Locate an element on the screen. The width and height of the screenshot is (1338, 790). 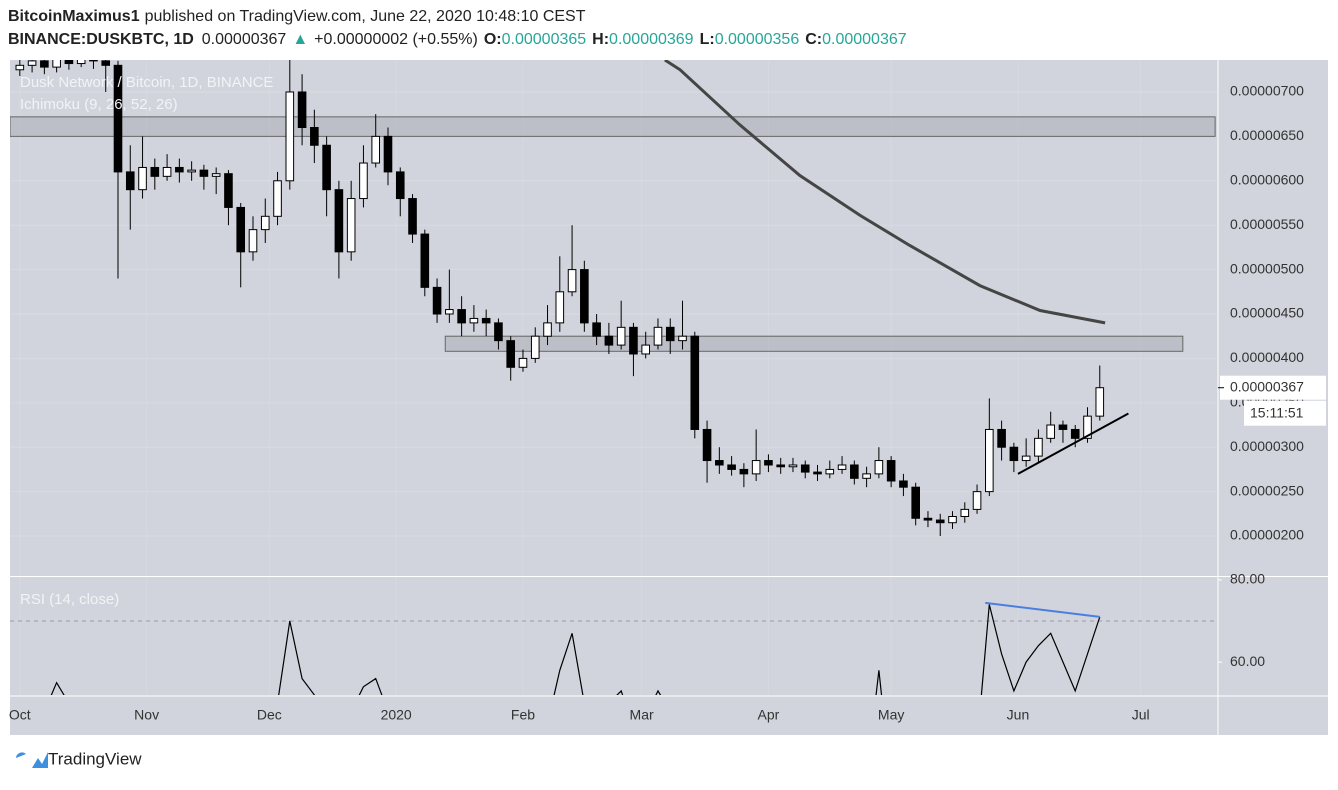
last-price-label: 0.00000367 is located at coordinates (1267, 386).